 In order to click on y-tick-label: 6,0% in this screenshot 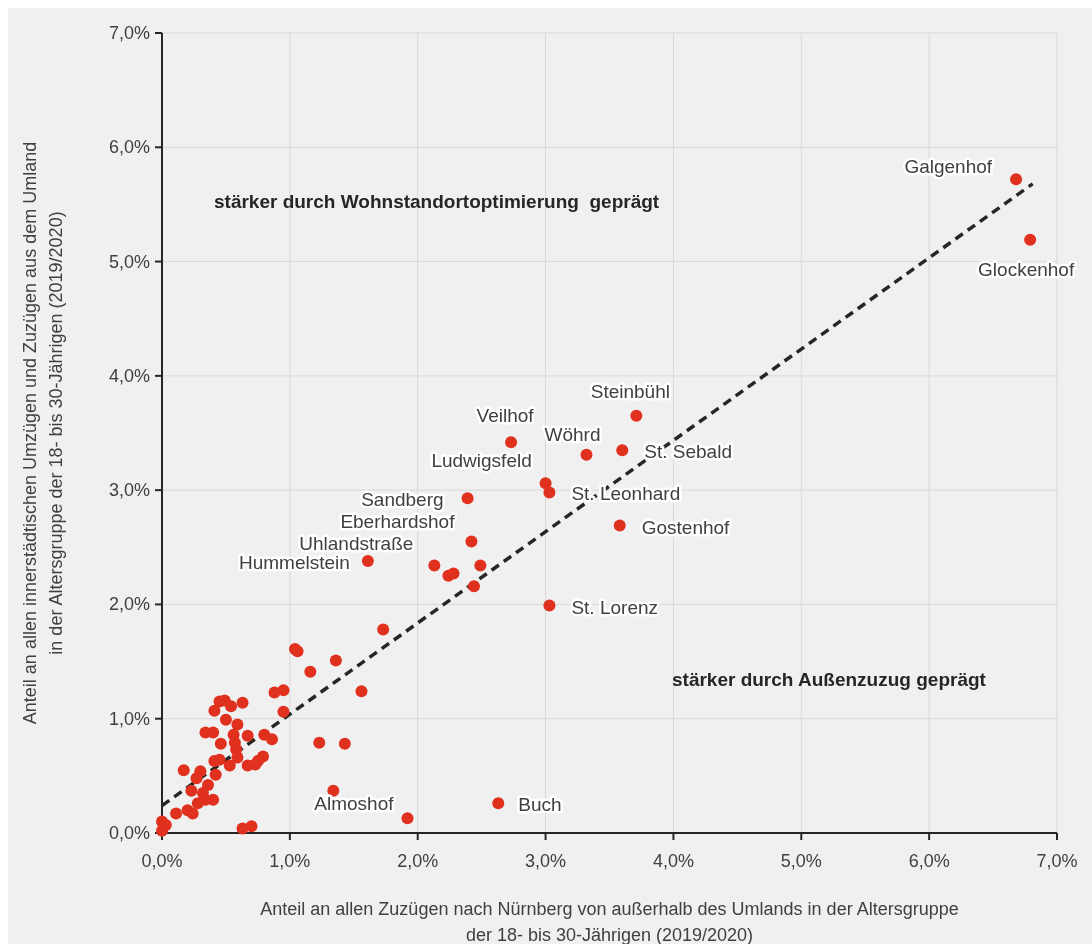, I will do `click(129, 147)`.